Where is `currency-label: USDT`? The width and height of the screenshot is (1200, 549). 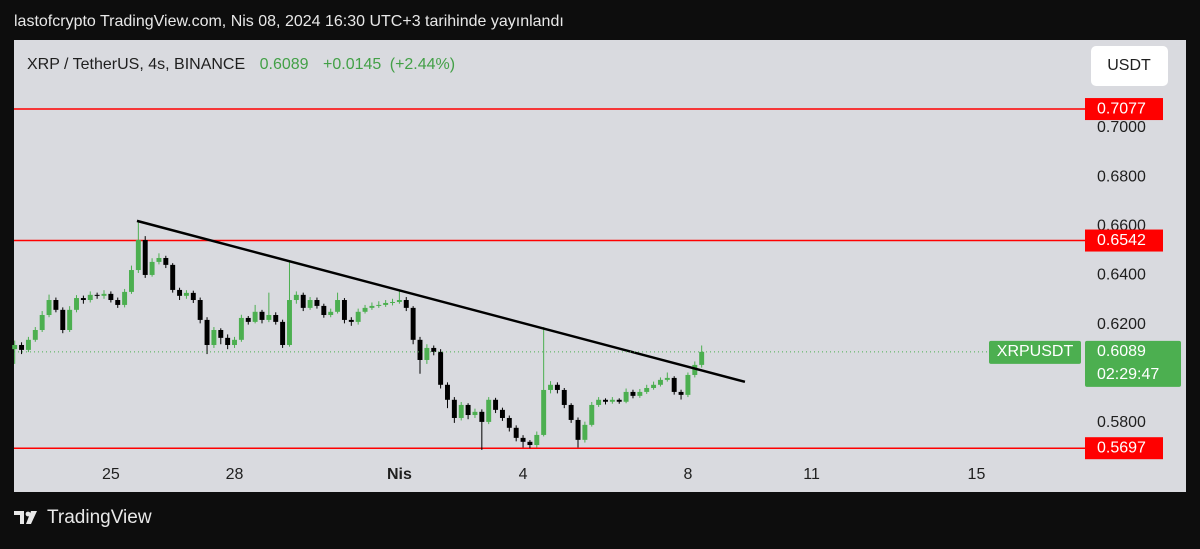
currency-label: USDT is located at coordinates (1129, 65).